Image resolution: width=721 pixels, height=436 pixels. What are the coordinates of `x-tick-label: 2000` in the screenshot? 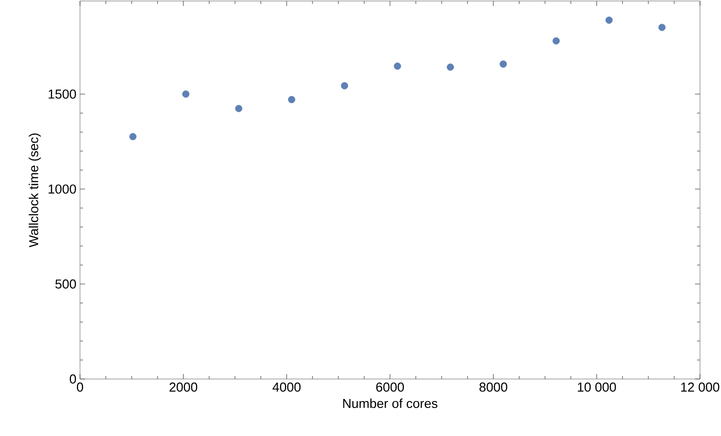 It's located at (184, 387).